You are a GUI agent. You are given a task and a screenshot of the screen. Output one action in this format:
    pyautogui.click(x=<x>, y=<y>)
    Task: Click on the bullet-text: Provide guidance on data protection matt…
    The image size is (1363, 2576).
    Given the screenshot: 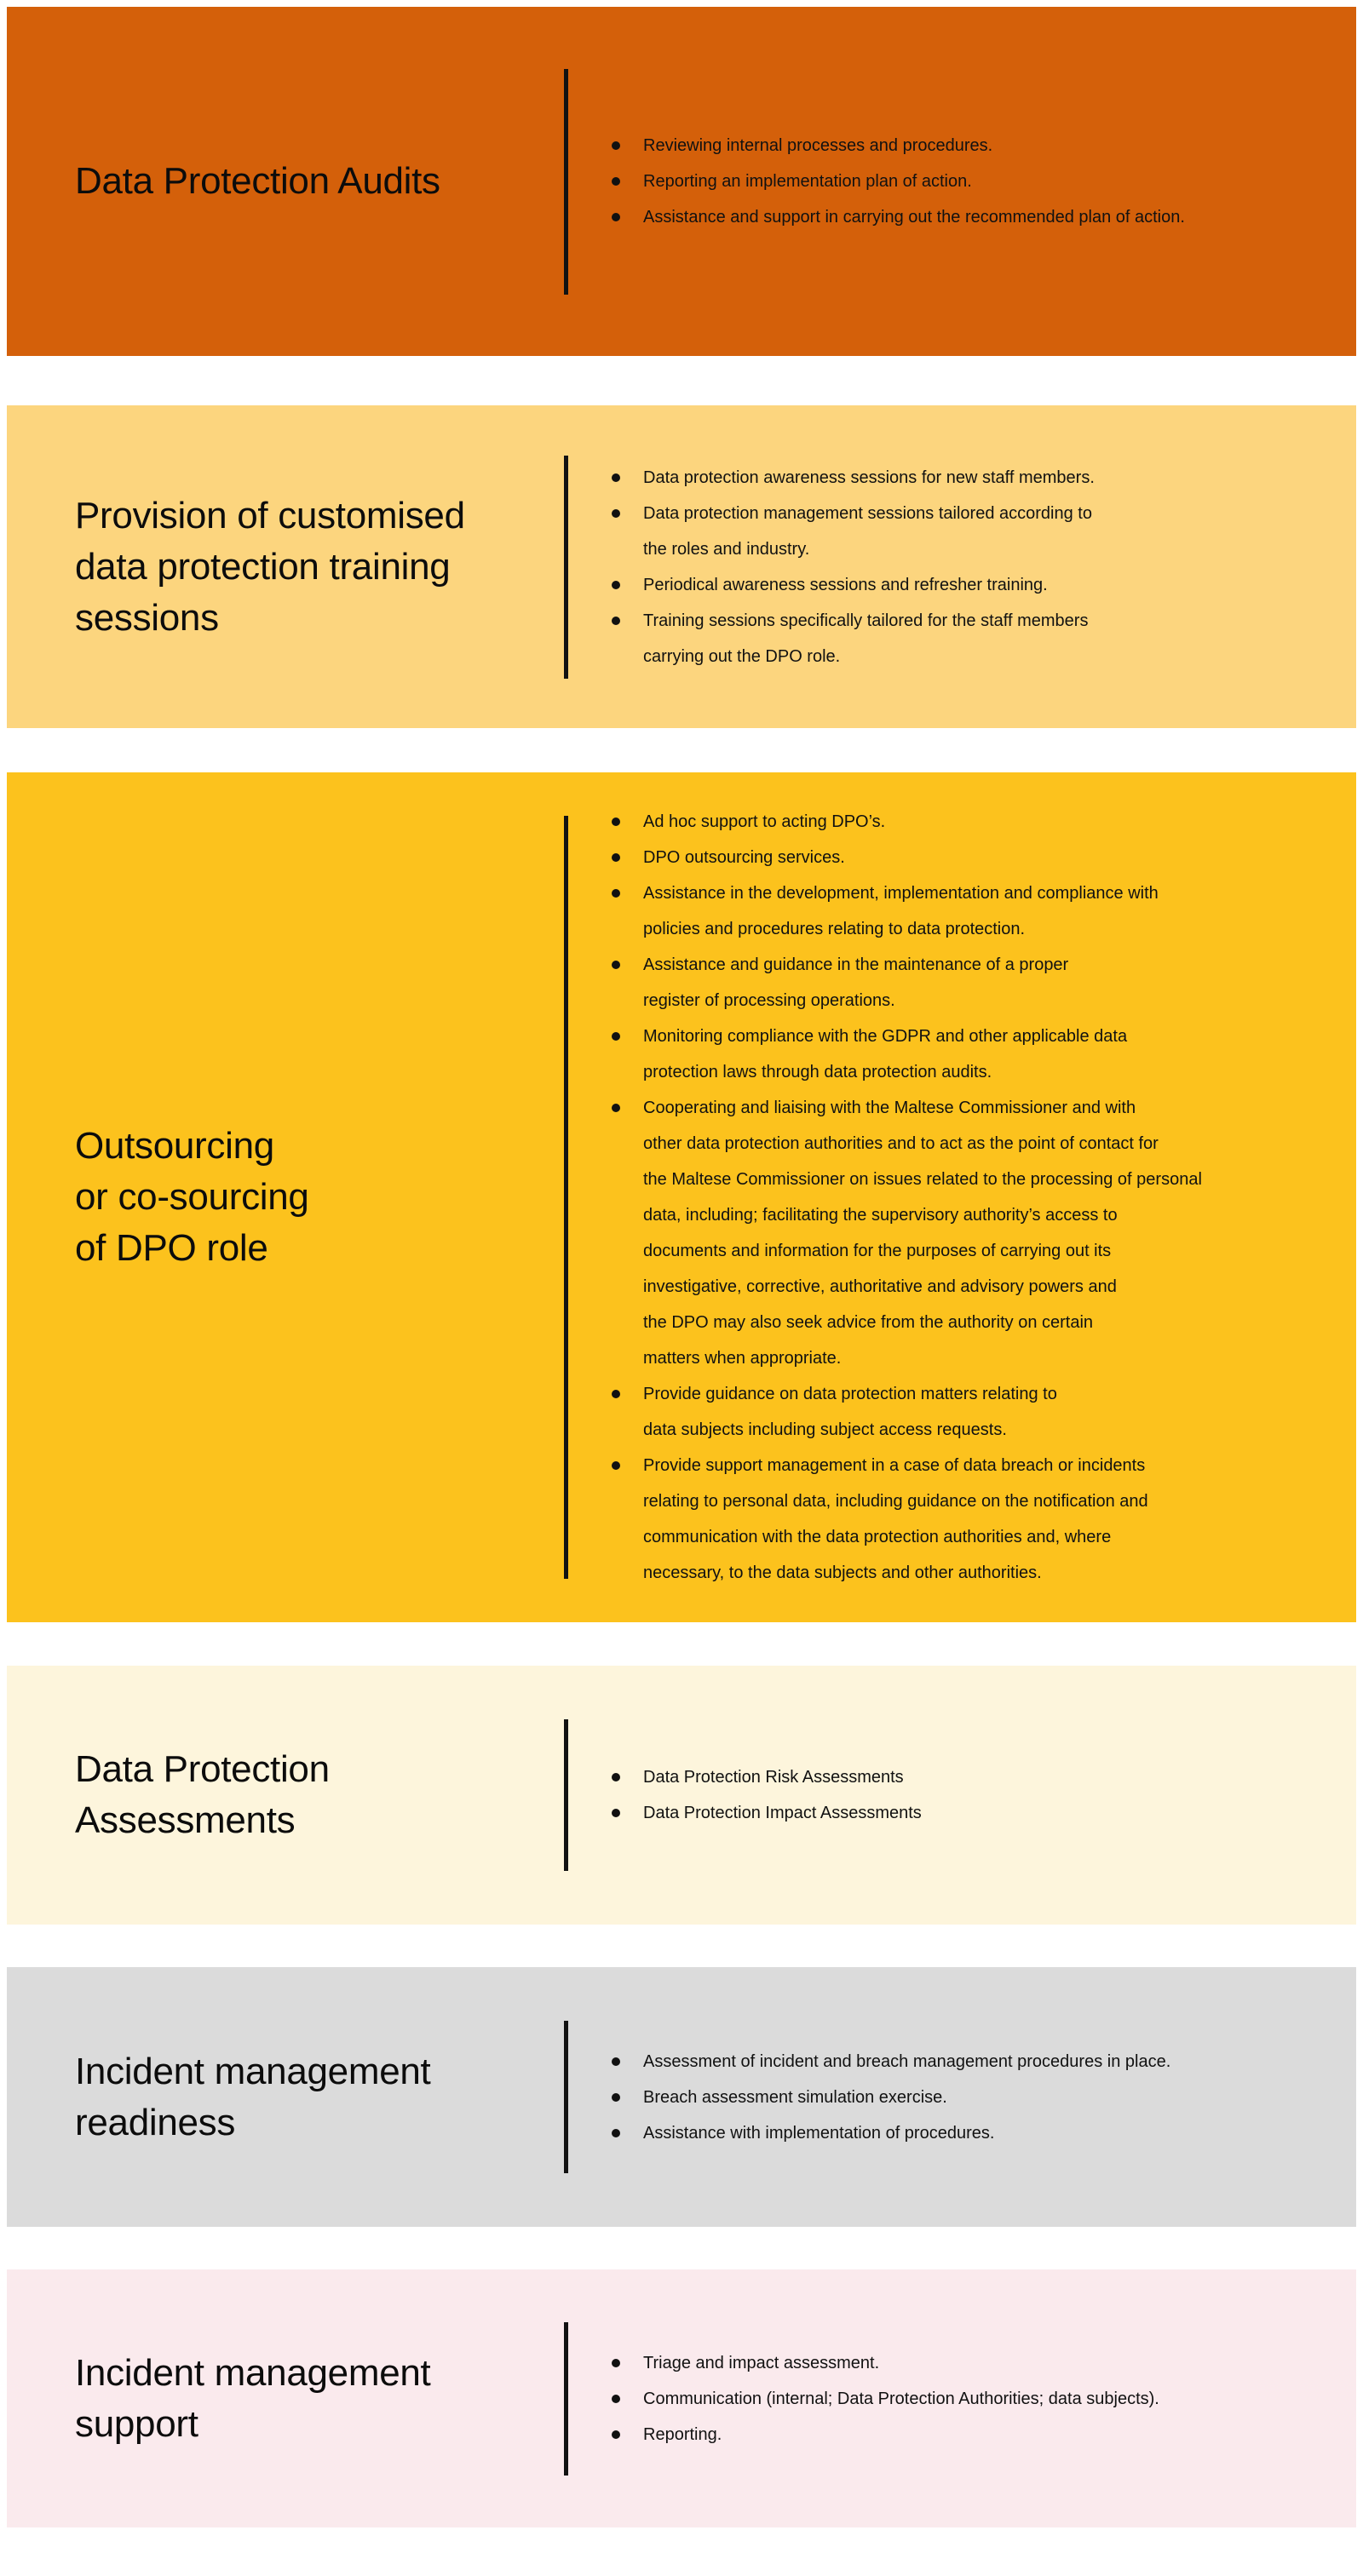 What is the action you would take?
    pyautogui.click(x=850, y=1412)
    